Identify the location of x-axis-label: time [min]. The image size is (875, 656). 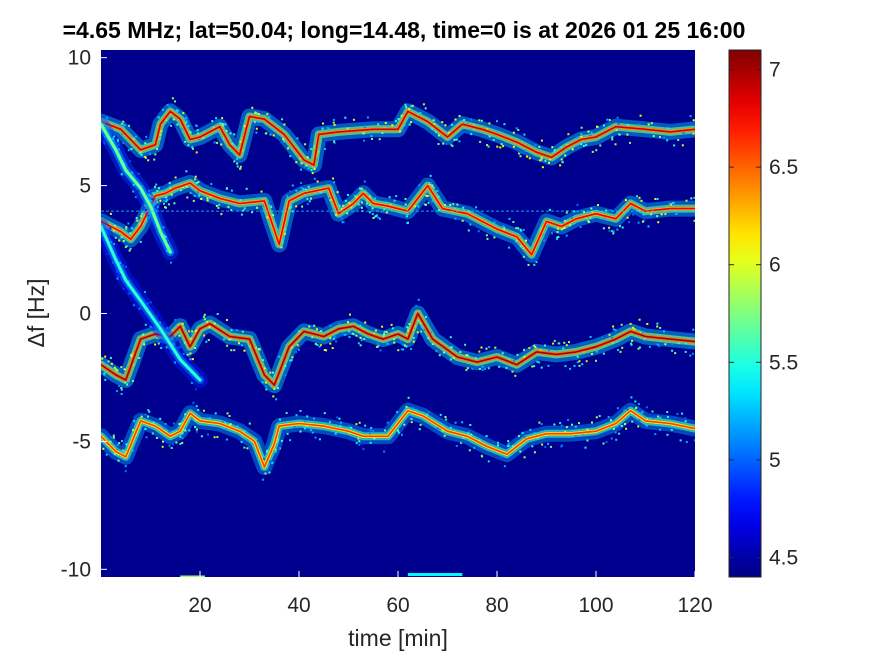
(398, 638).